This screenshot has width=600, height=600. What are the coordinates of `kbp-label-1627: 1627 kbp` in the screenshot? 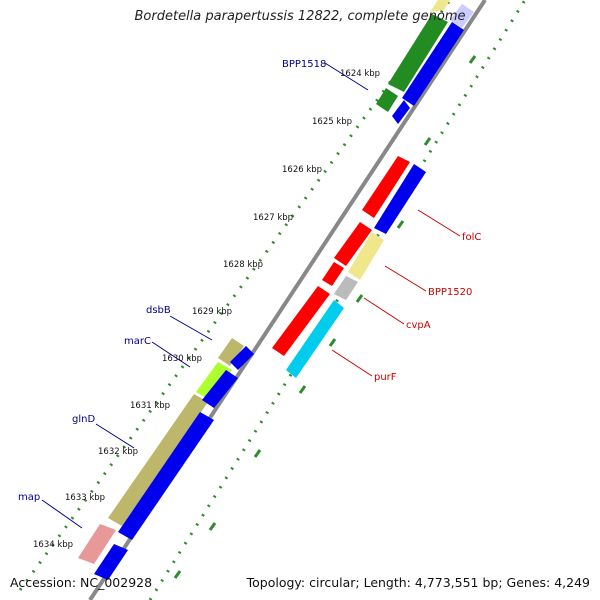 It's located at (273, 218).